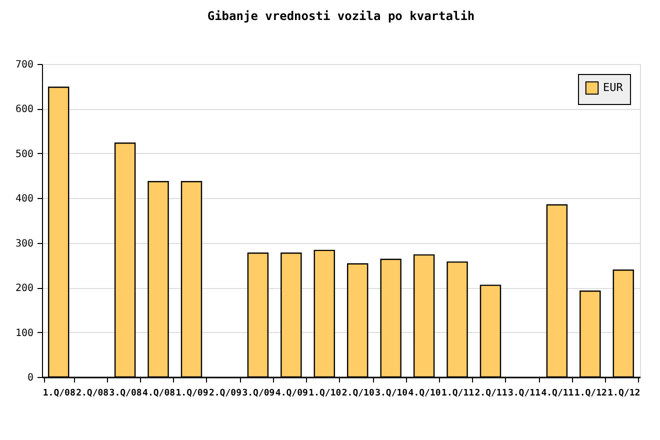 The width and height of the screenshot is (660, 440). What do you see at coordinates (24, 288) in the screenshot?
I see `y-tick-label: 200` at bounding box center [24, 288].